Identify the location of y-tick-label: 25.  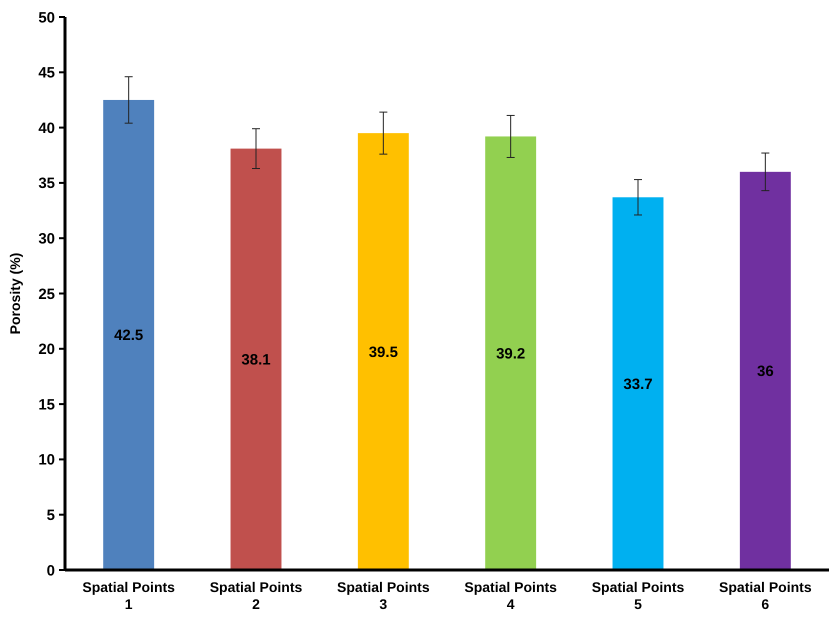
(46, 294).